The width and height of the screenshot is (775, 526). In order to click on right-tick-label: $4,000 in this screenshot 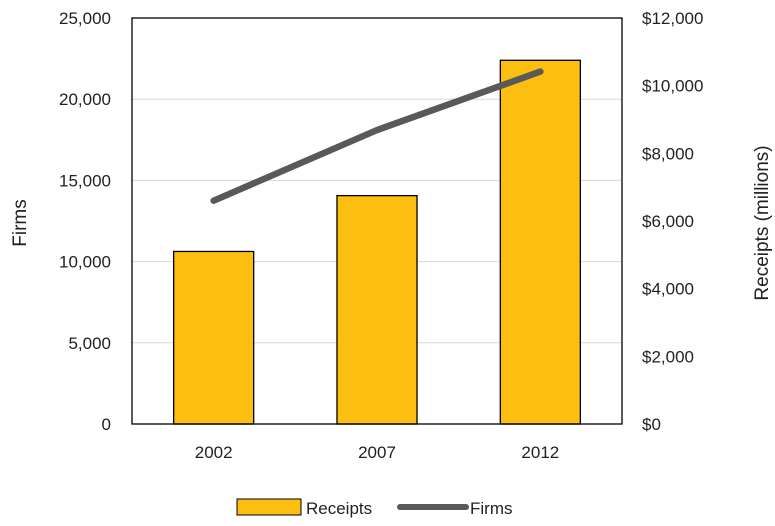, I will do `click(668, 289)`.